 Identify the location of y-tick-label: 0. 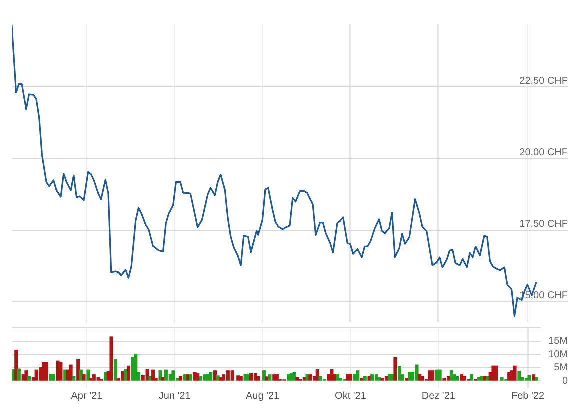
(565, 381).